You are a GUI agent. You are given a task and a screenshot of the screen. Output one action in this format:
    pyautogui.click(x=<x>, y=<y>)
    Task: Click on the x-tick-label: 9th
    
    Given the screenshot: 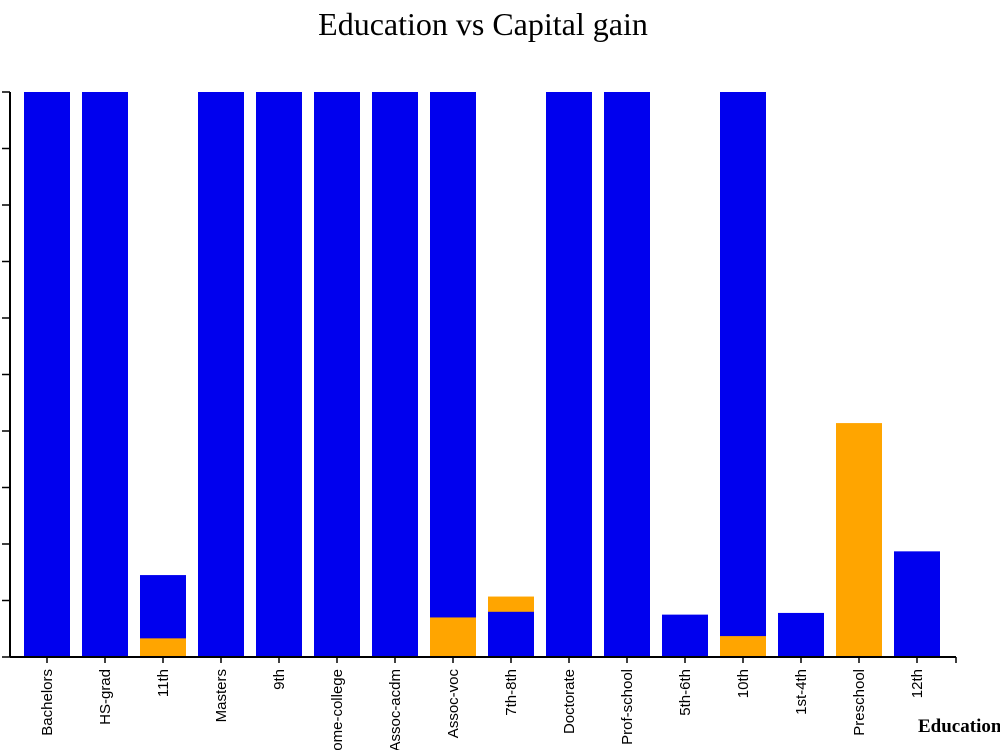 What is the action you would take?
    pyautogui.click(x=279, y=679)
    